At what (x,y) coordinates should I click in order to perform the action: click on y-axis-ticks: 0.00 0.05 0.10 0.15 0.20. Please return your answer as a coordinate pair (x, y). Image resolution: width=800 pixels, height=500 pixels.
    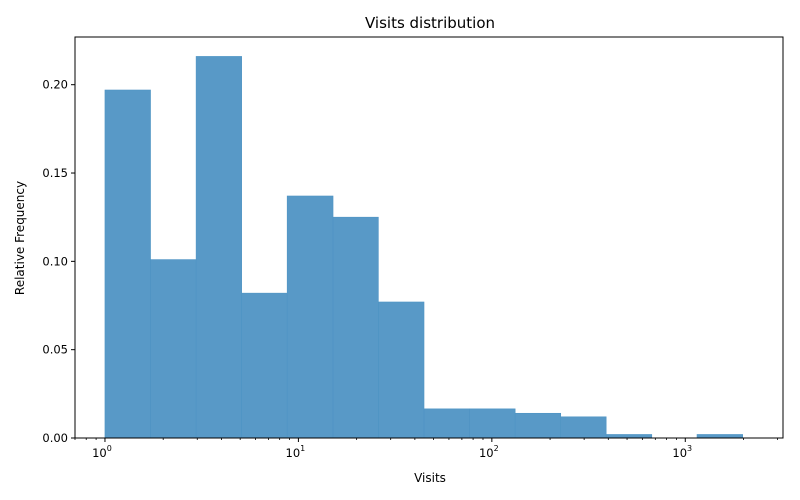
    Looking at the image, I should click on (58, 261).